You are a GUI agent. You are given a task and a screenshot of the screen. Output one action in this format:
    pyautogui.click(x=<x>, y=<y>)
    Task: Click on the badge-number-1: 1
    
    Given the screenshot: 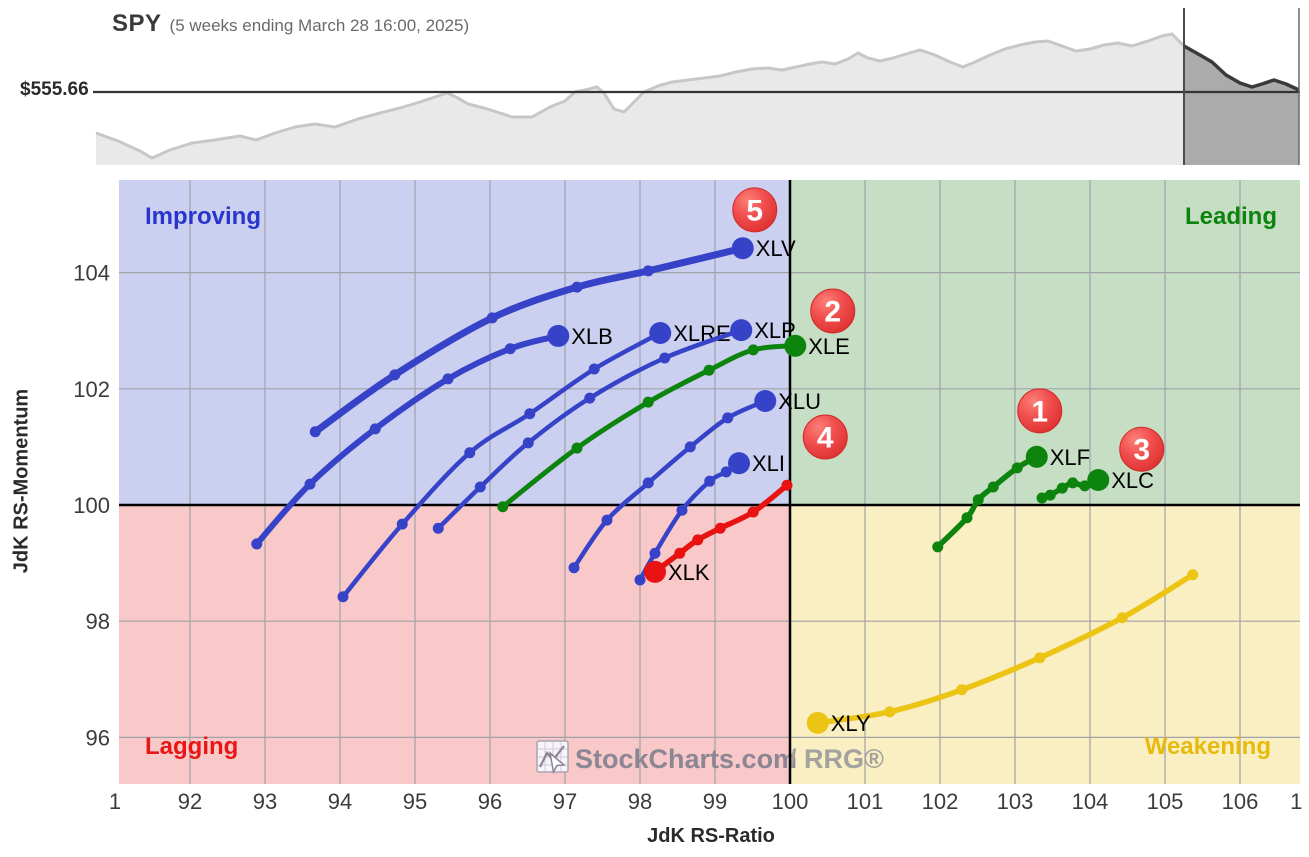 What is the action you would take?
    pyautogui.click(x=1039, y=411)
    